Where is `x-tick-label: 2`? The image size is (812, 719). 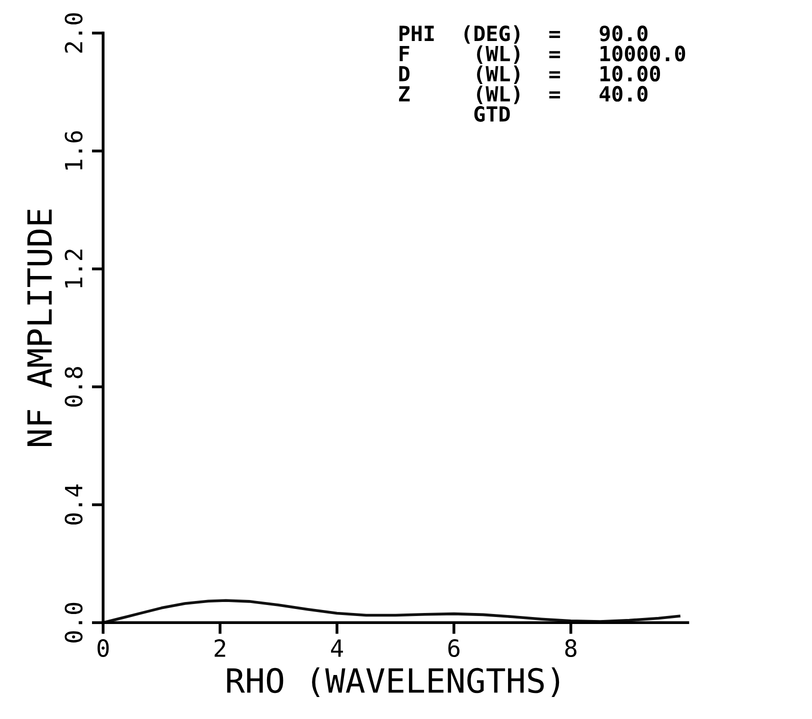
x-tick-label: 2 is located at coordinates (220, 648).